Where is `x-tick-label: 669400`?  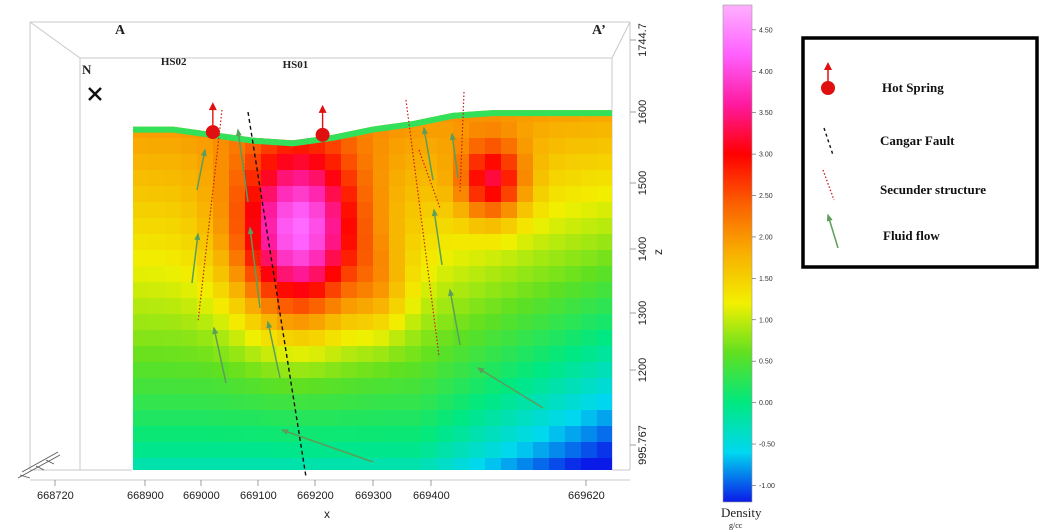 x-tick-label: 669400 is located at coordinates (431, 496).